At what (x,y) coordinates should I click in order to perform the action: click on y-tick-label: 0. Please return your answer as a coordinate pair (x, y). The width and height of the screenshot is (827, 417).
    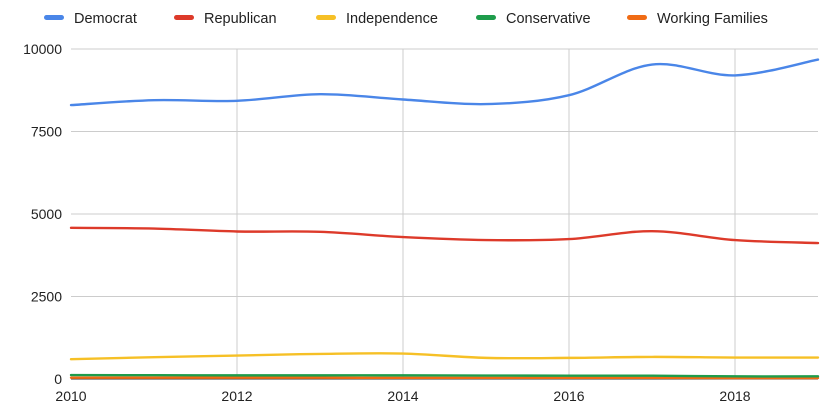
    Looking at the image, I should click on (58, 379).